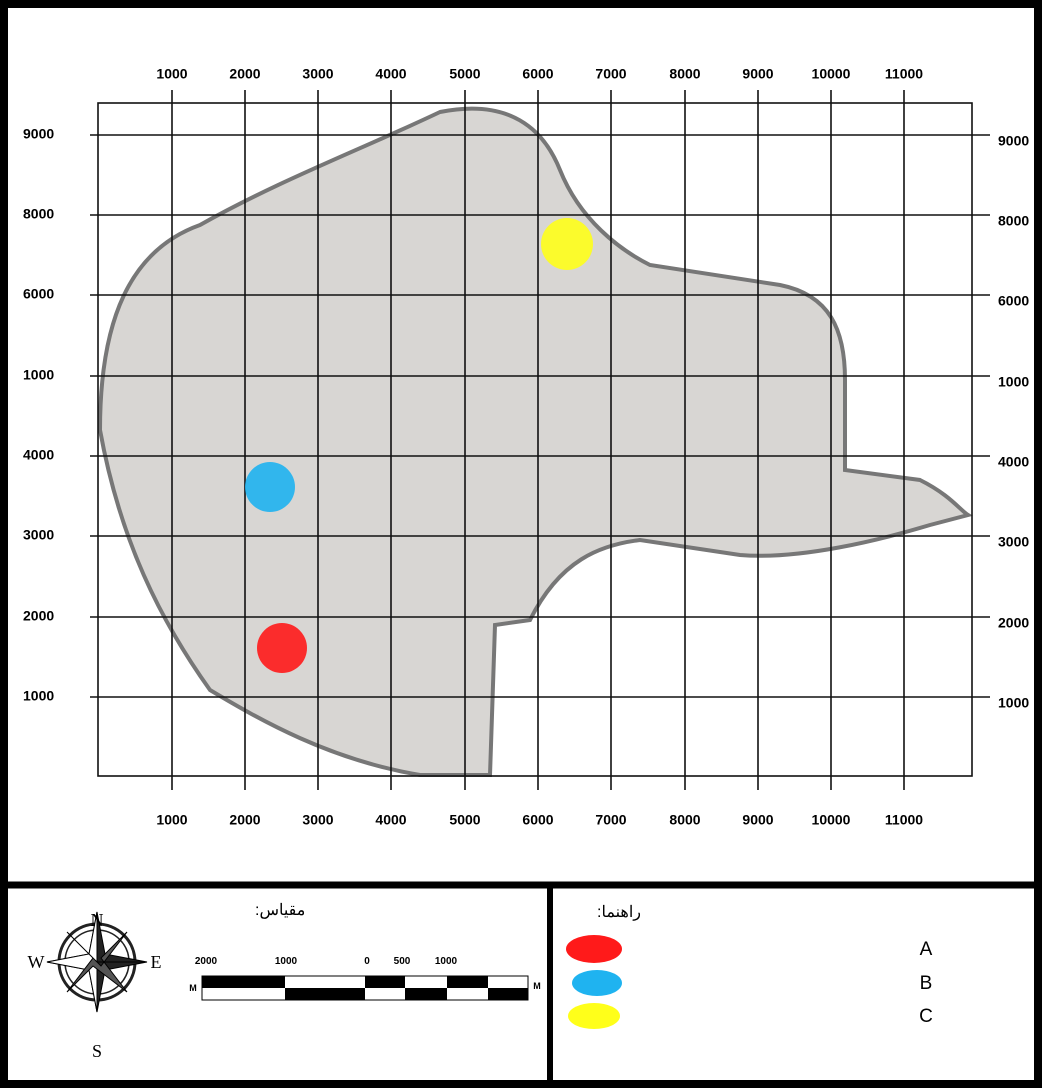 Image resolution: width=1042 pixels, height=1088 pixels. I want to click on marker-c, so click(567, 244).